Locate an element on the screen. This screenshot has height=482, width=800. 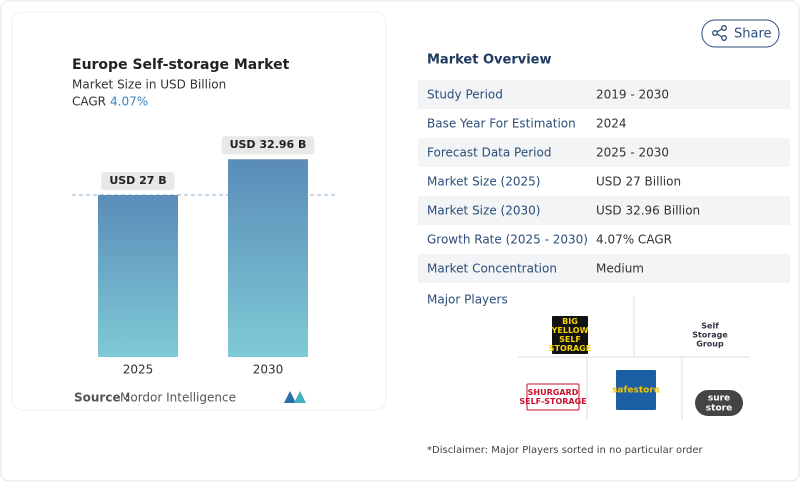
row-label: Market Concentration is located at coordinates (492, 269).